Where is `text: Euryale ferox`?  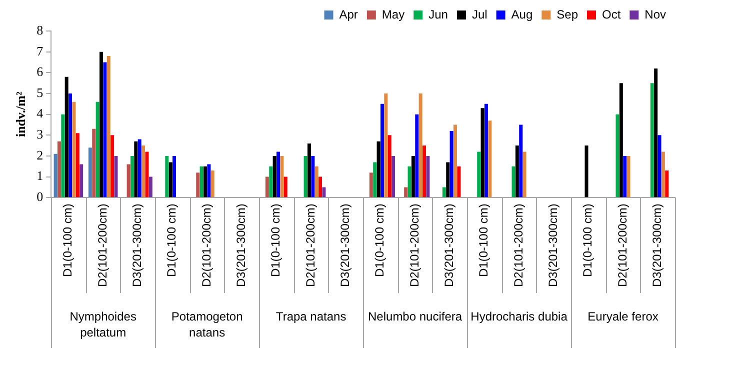 text: Euryale ferox is located at coordinates (623, 316).